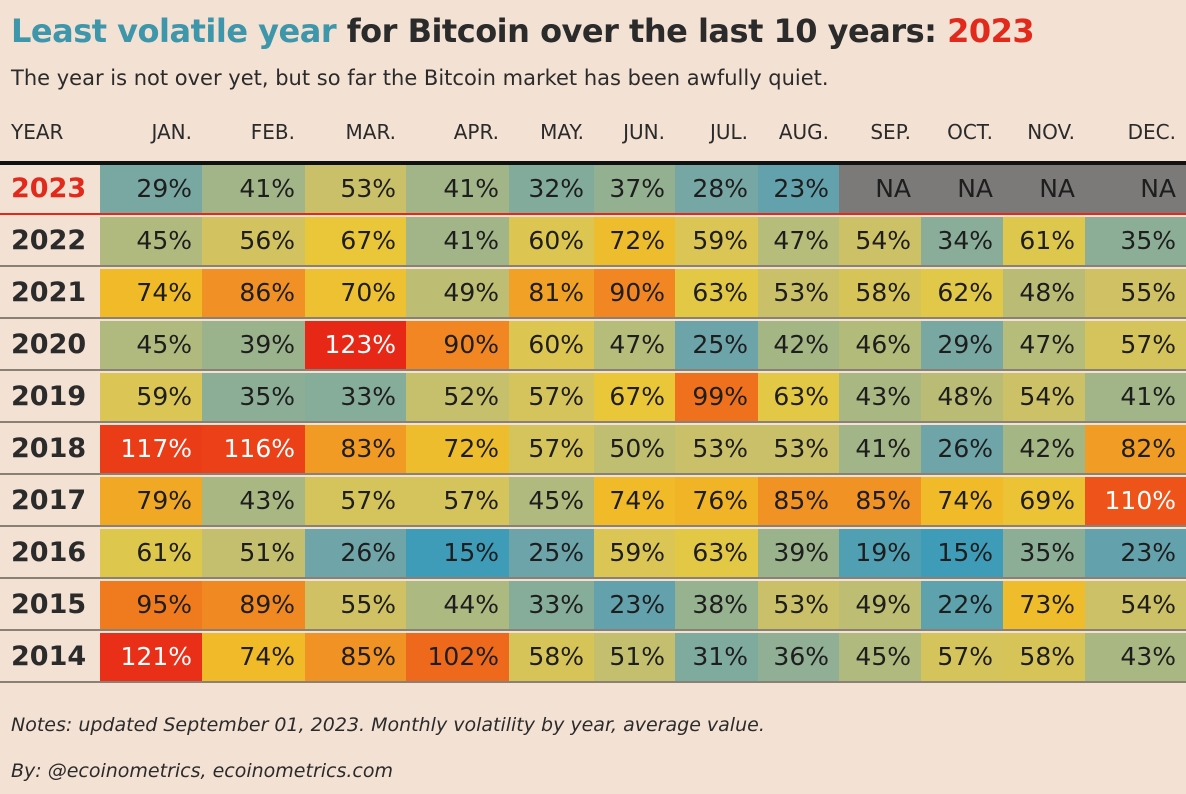 The height and width of the screenshot is (794, 1186). Describe the element at coordinates (1151, 132) in the screenshot. I see `column-header-dec: DEC.` at that location.